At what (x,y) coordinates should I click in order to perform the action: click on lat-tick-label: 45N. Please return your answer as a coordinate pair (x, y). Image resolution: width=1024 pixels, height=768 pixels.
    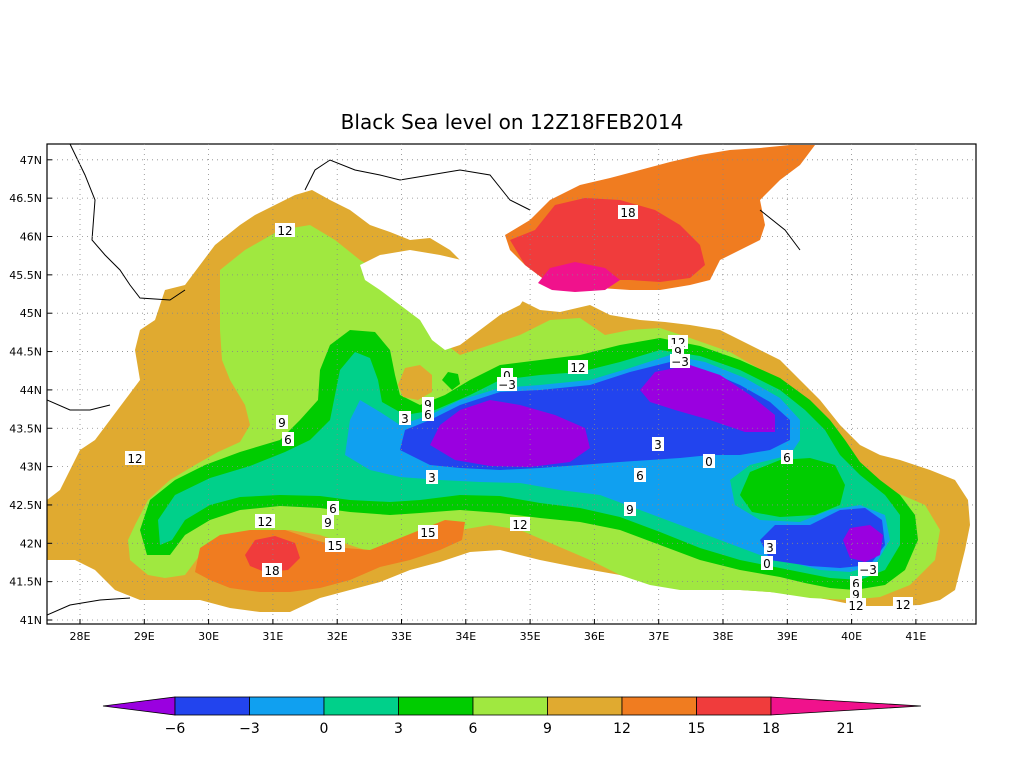
    Looking at the image, I should click on (31, 313).